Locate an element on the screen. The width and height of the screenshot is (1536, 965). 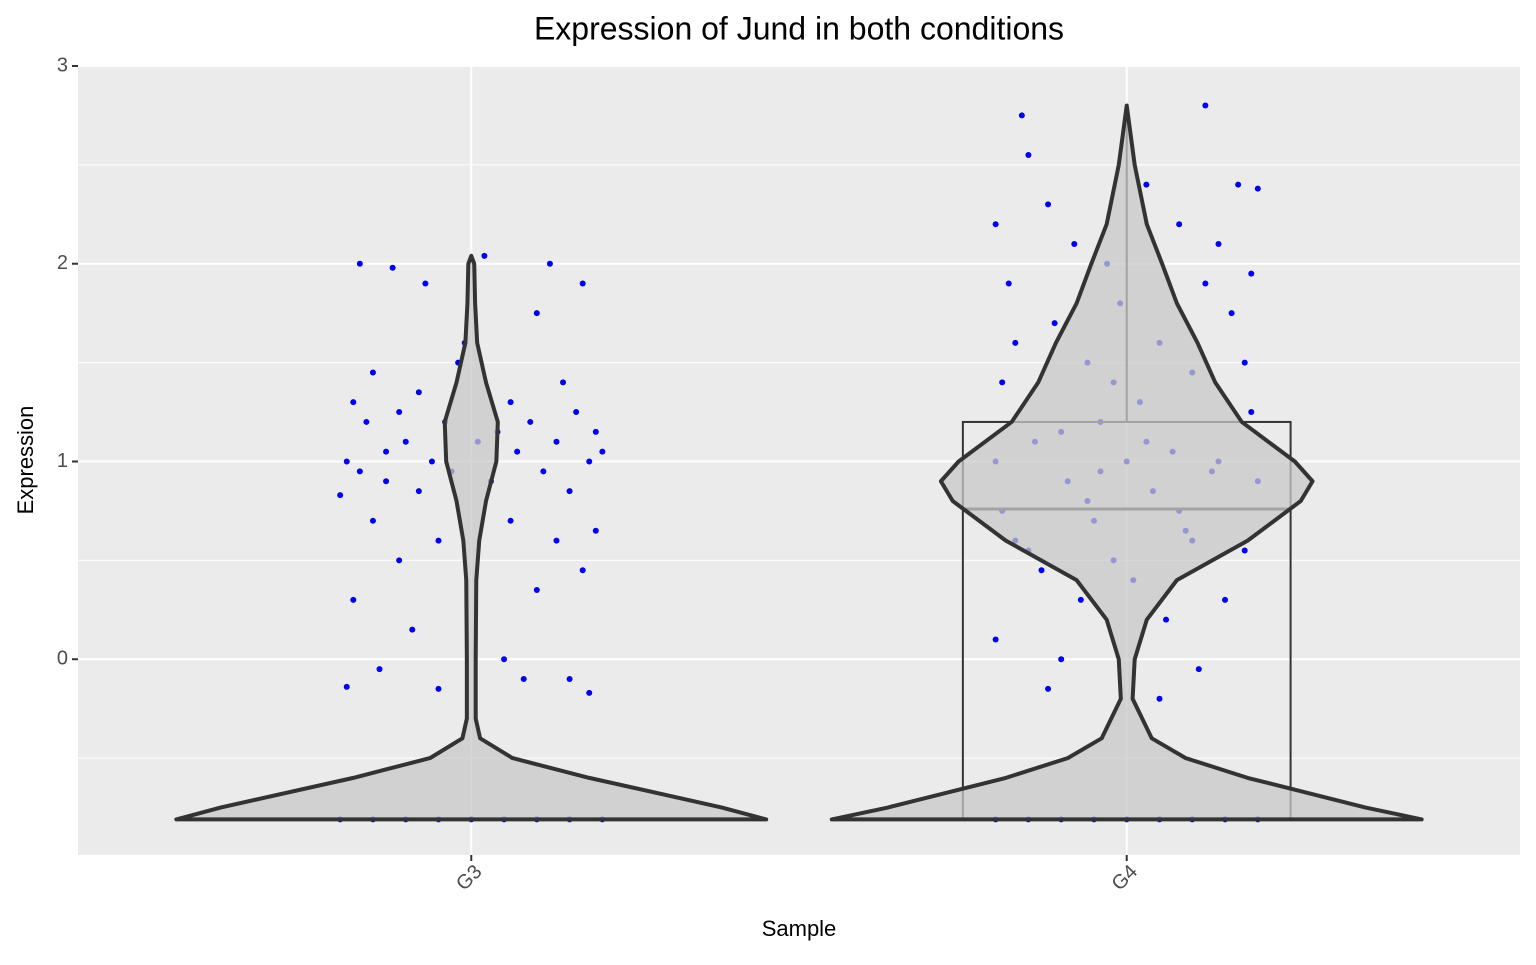
chart-title: Expression of Jund in both conditions is located at coordinates (799, 28).